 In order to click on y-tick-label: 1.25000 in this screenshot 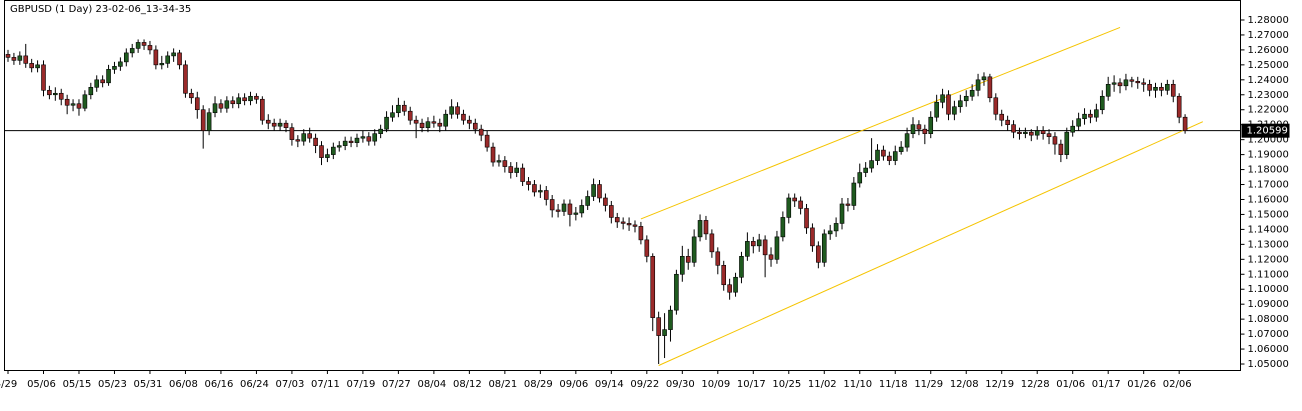, I will do `click(1268, 65)`.